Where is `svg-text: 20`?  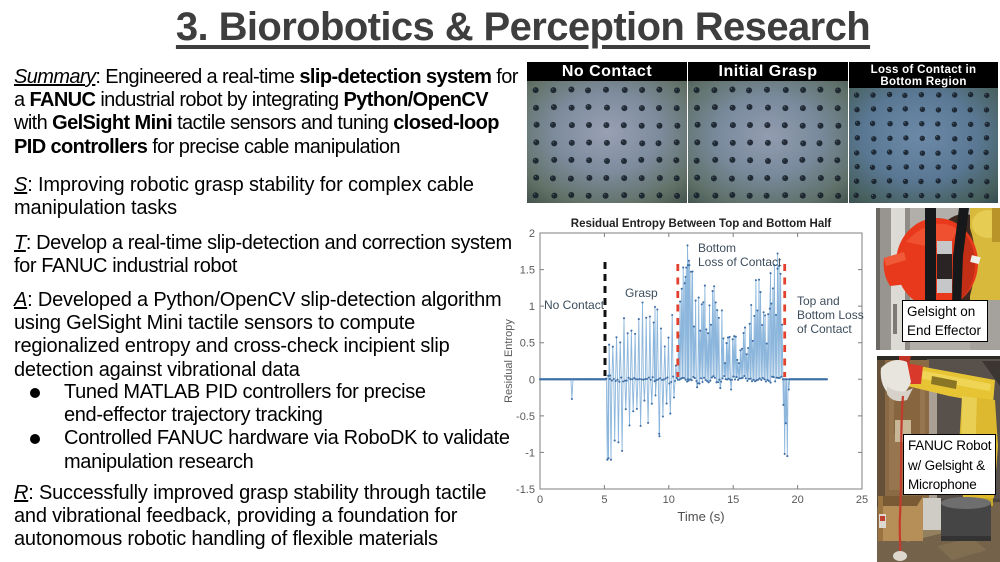 svg-text: 20 is located at coordinates (797, 500).